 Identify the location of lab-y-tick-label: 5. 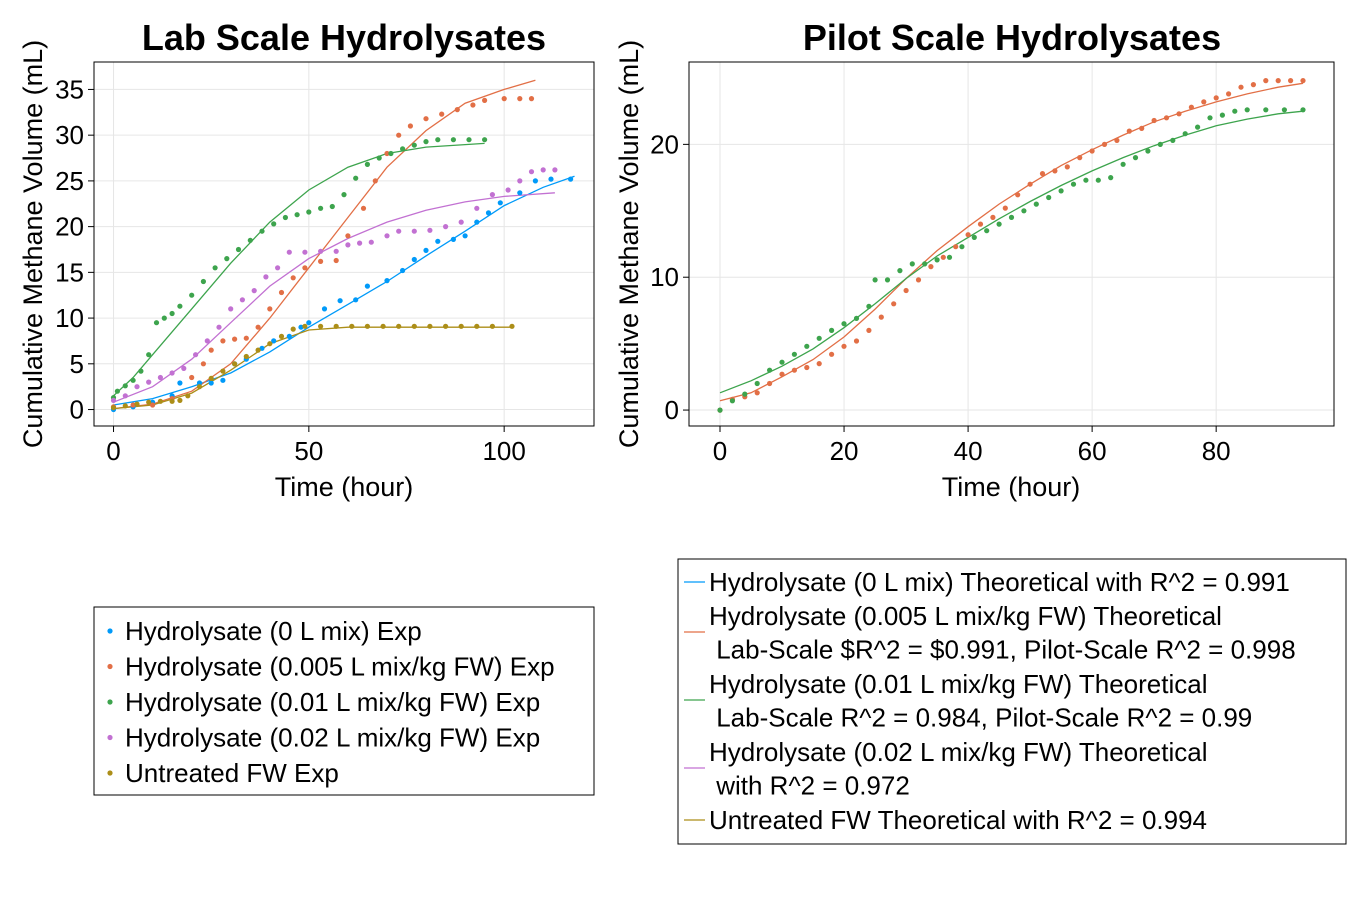
(77, 364).